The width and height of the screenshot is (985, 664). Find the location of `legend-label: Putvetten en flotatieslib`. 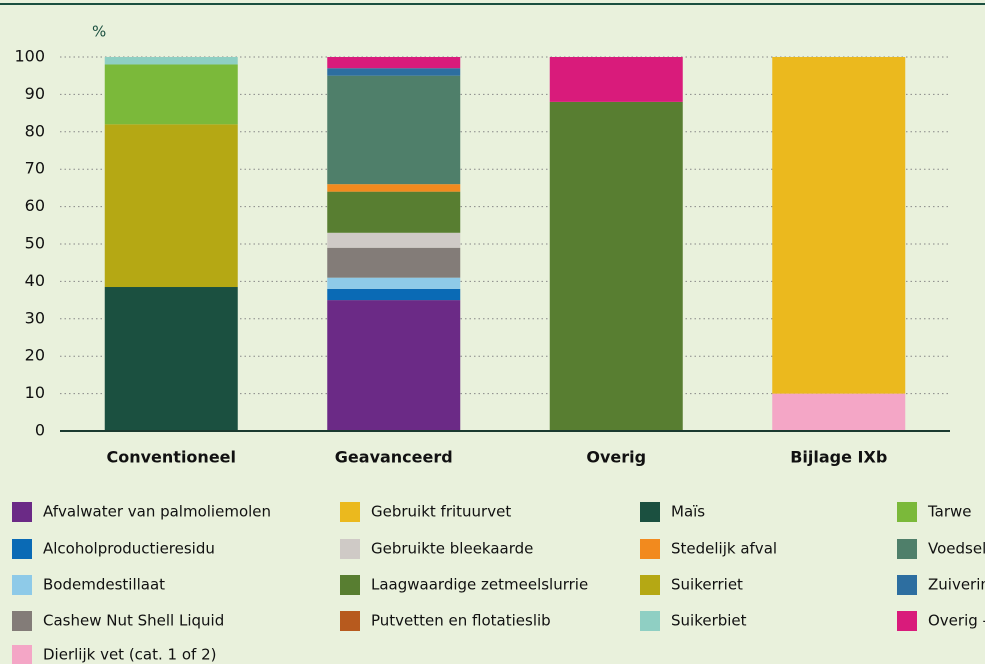

legend-label: Putvetten en flotatieslib is located at coordinates (461, 621).